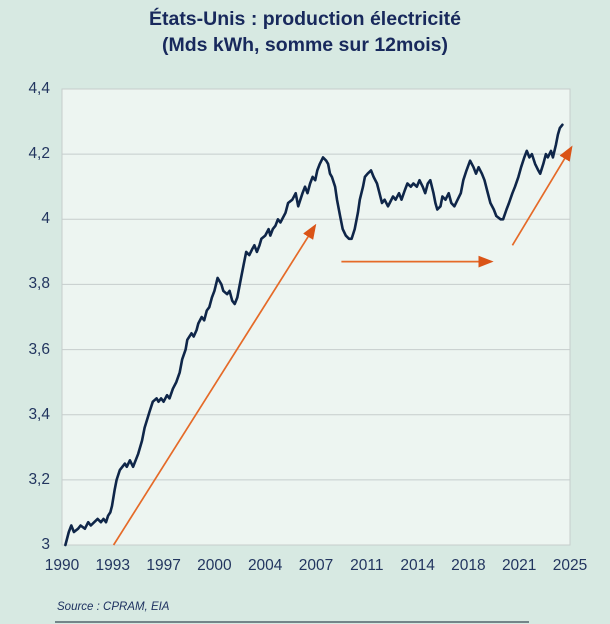 The height and width of the screenshot is (624, 610). Describe the element at coordinates (417, 565) in the screenshot. I see `x-axis-label: 2014` at that location.